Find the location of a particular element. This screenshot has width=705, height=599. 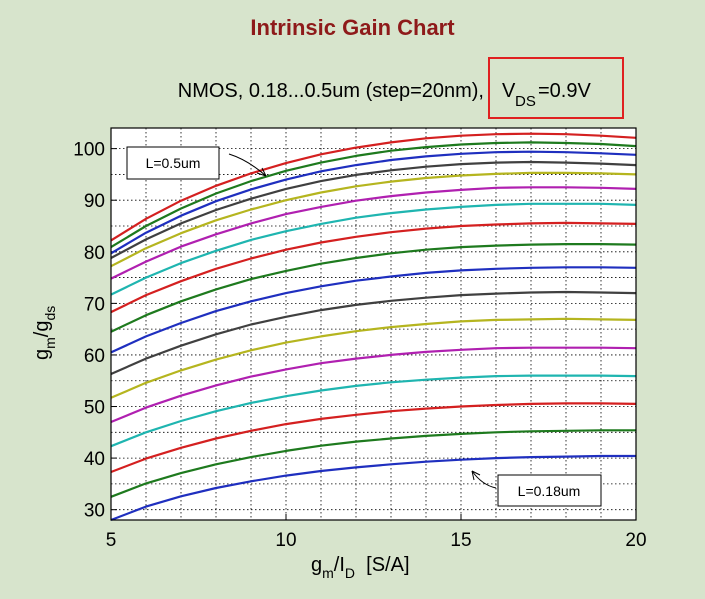

series-line-l-0-42um is located at coordinates (373, 219).